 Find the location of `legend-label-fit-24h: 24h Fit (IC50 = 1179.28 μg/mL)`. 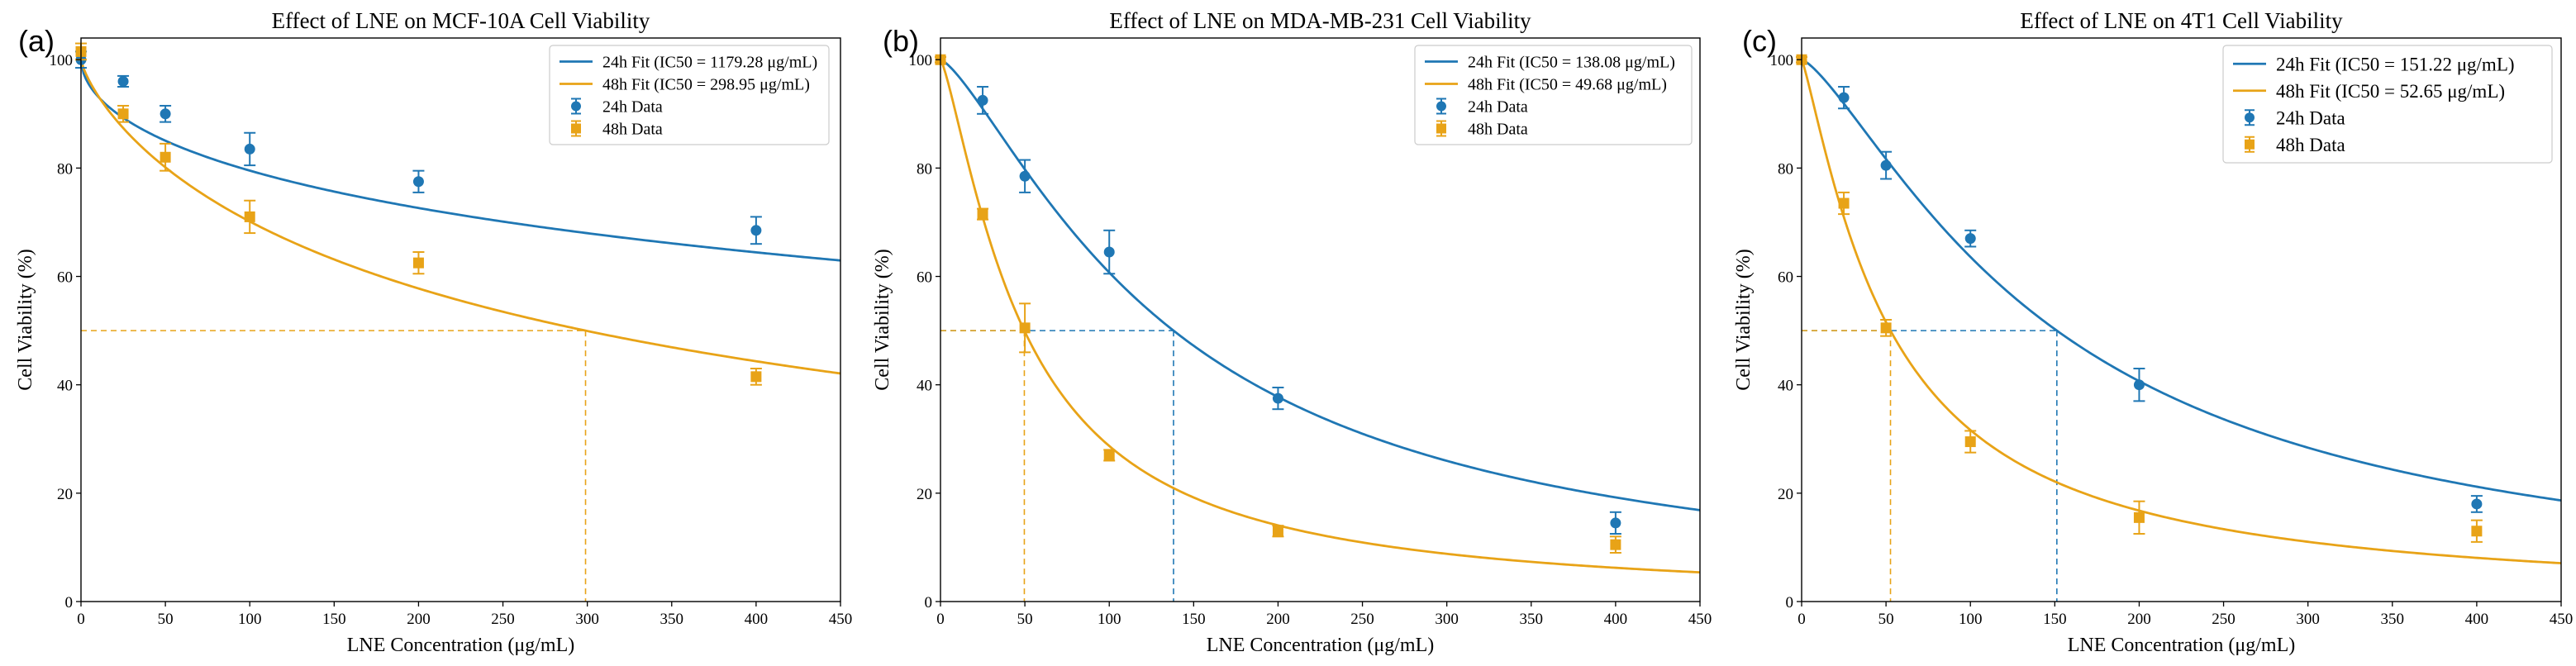

legend-label-fit-24h: 24h Fit (IC50 = 1179.28 μg/mL) is located at coordinates (710, 63).